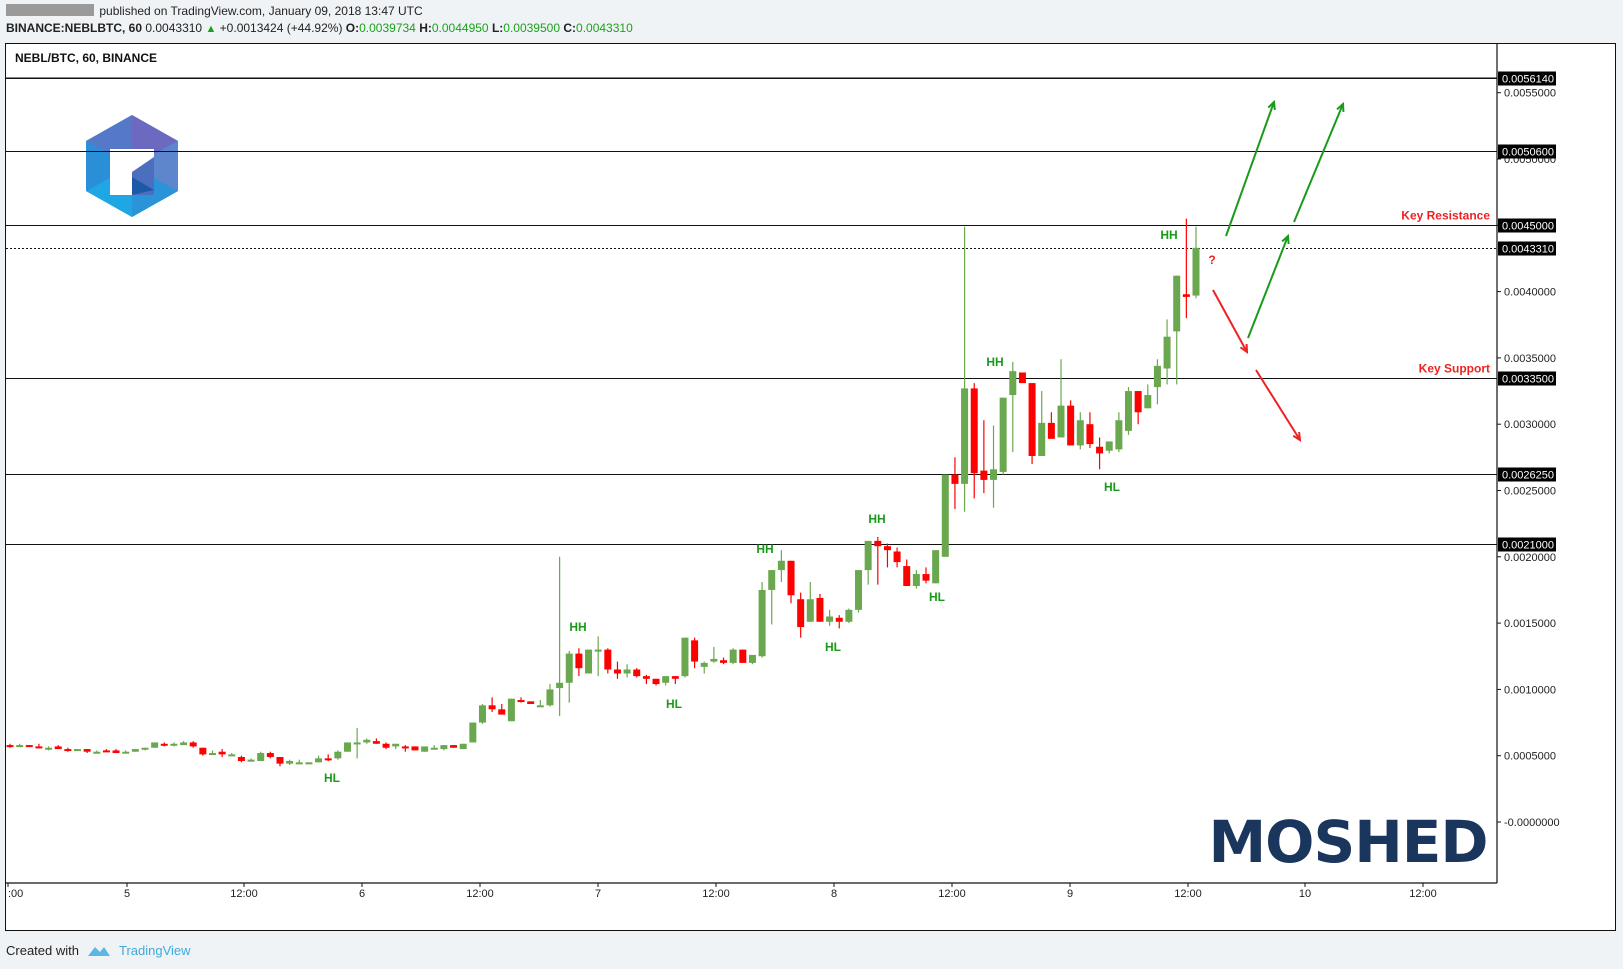  Describe the element at coordinates (1445, 216) in the screenshot. I see `level-annotation: Key Resistance` at that location.